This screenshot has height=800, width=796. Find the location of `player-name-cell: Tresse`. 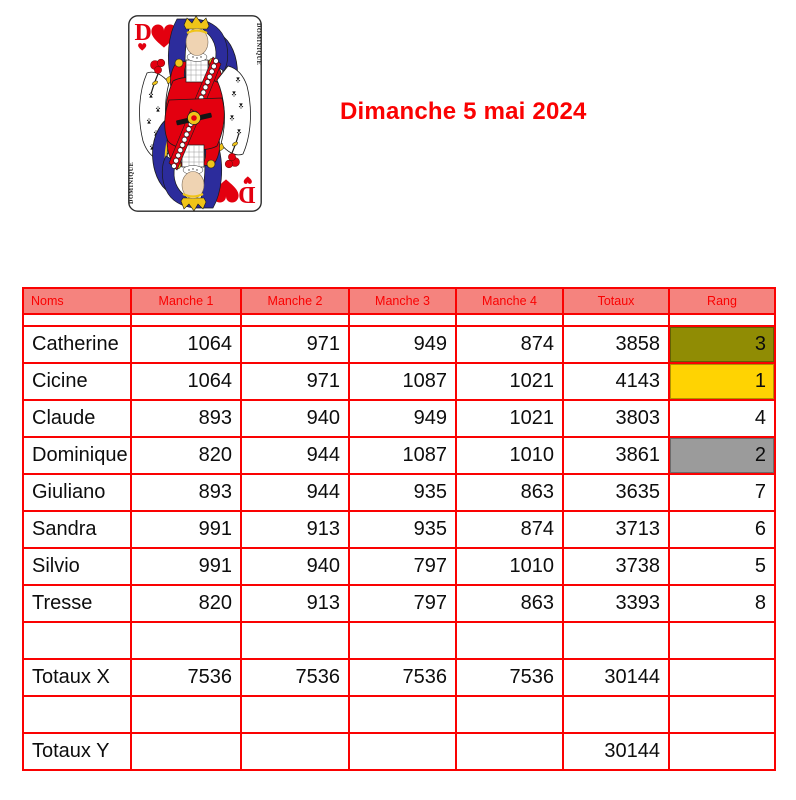

player-name-cell: Tresse is located at coordinates (77, 603).